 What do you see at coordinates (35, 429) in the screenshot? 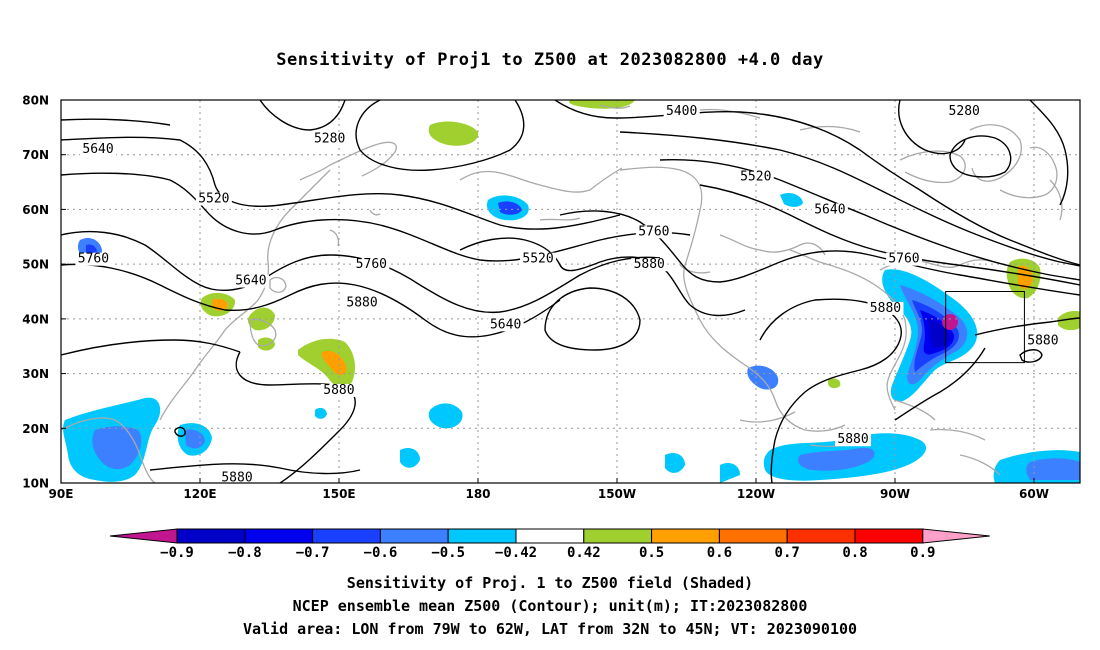
I see `lat-label: 20N` at bounding box center [35, 429].